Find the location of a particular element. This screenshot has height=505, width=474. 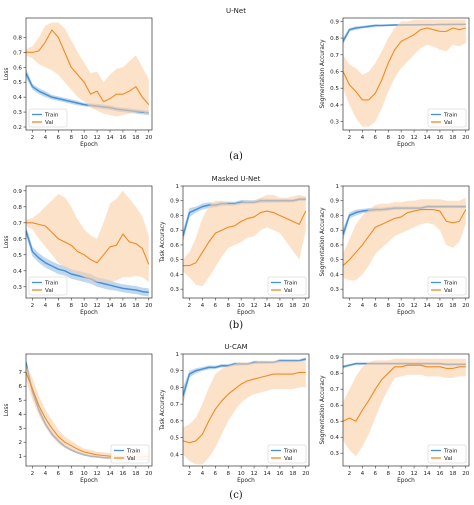

y-tick-label: 6 is located at coordinates (20, 387).